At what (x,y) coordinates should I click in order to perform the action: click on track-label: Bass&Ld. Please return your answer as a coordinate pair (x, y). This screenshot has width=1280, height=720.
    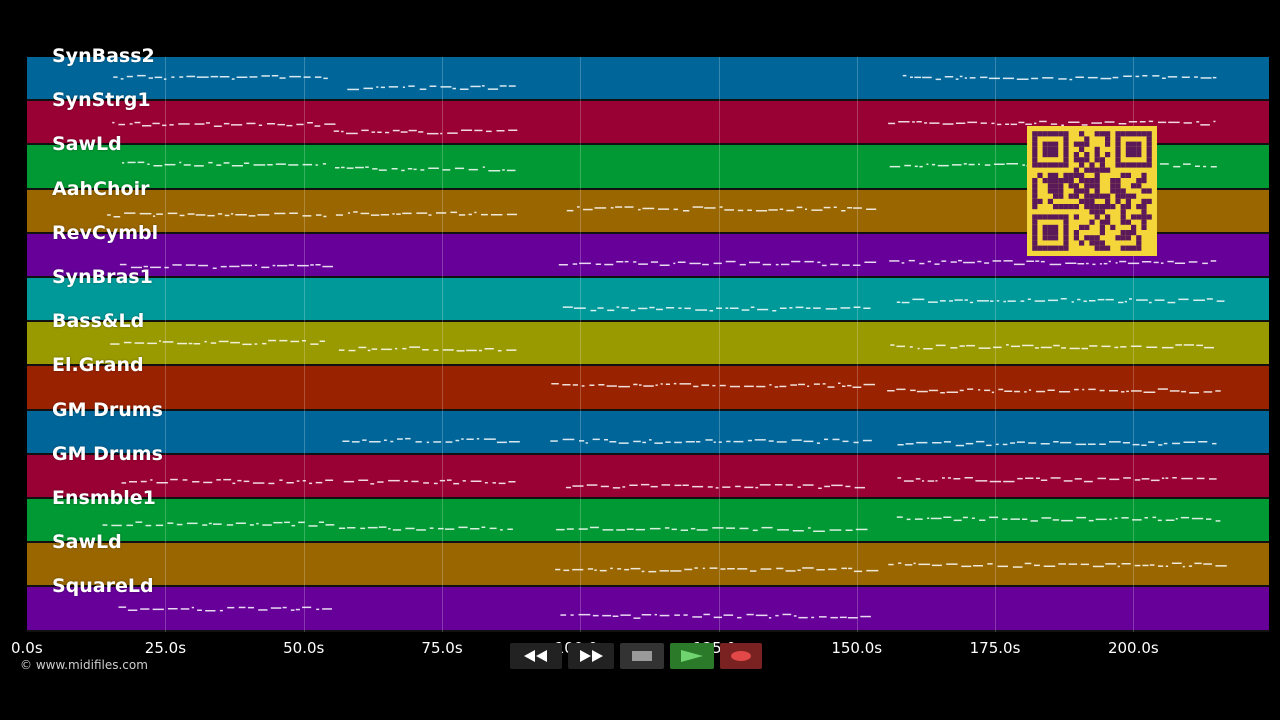
    Looking at the image, I should click on (98, 321).